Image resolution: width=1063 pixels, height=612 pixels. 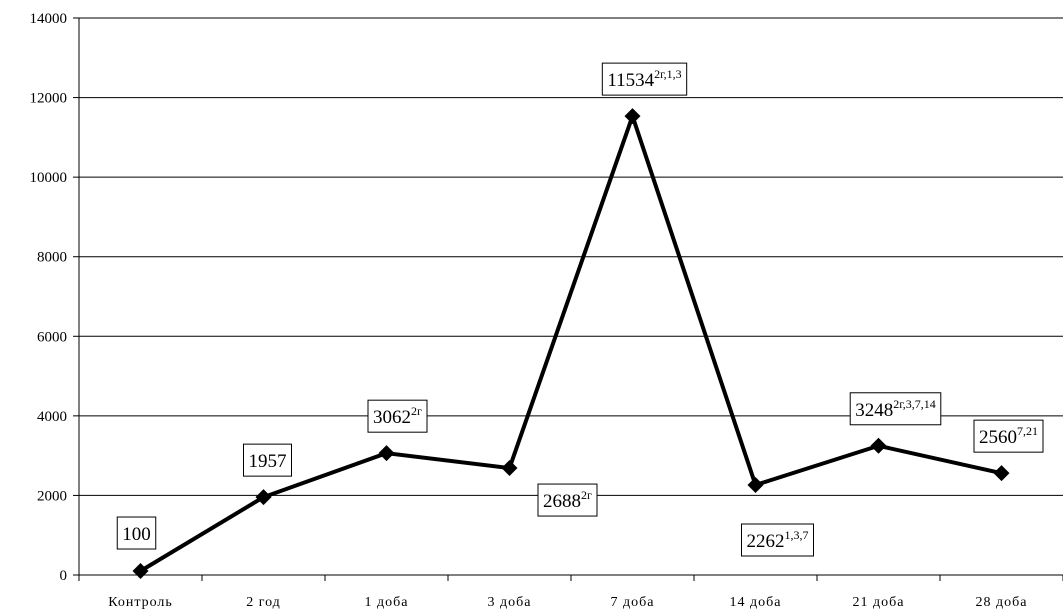 I want to click on data-label-value: 3062, so click(x=392, y=417).